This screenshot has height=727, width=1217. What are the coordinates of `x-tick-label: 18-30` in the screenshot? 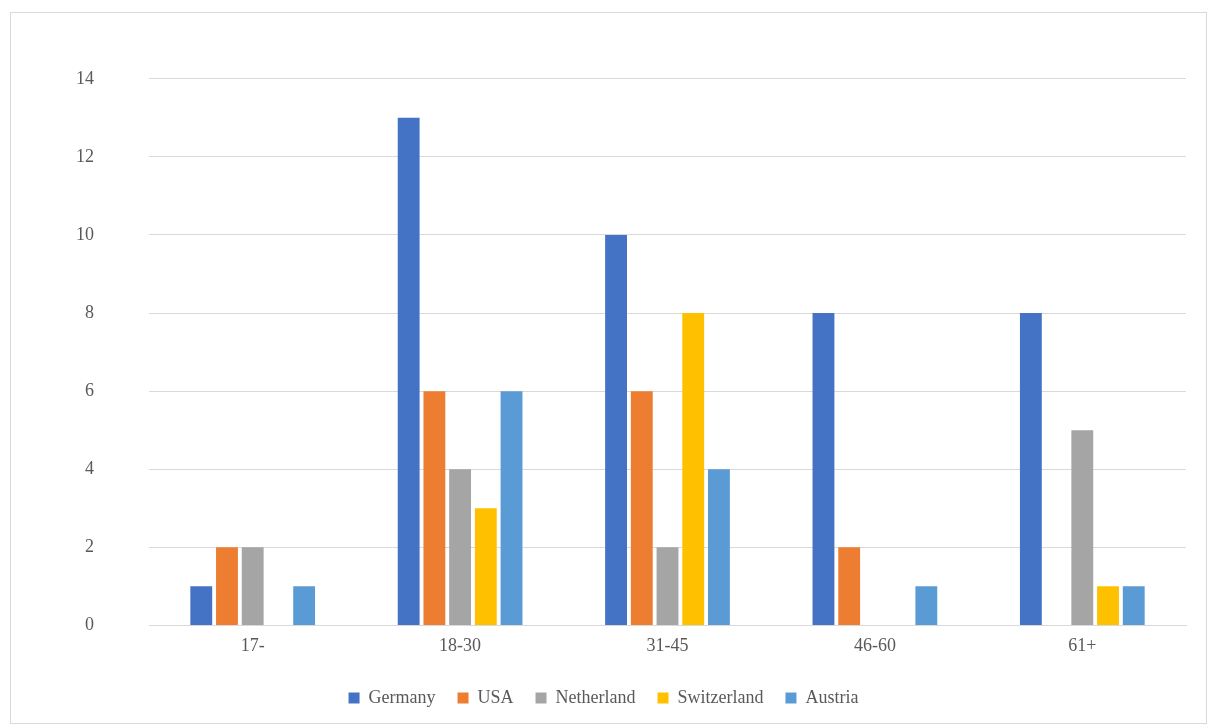 It's located at (460, 644).